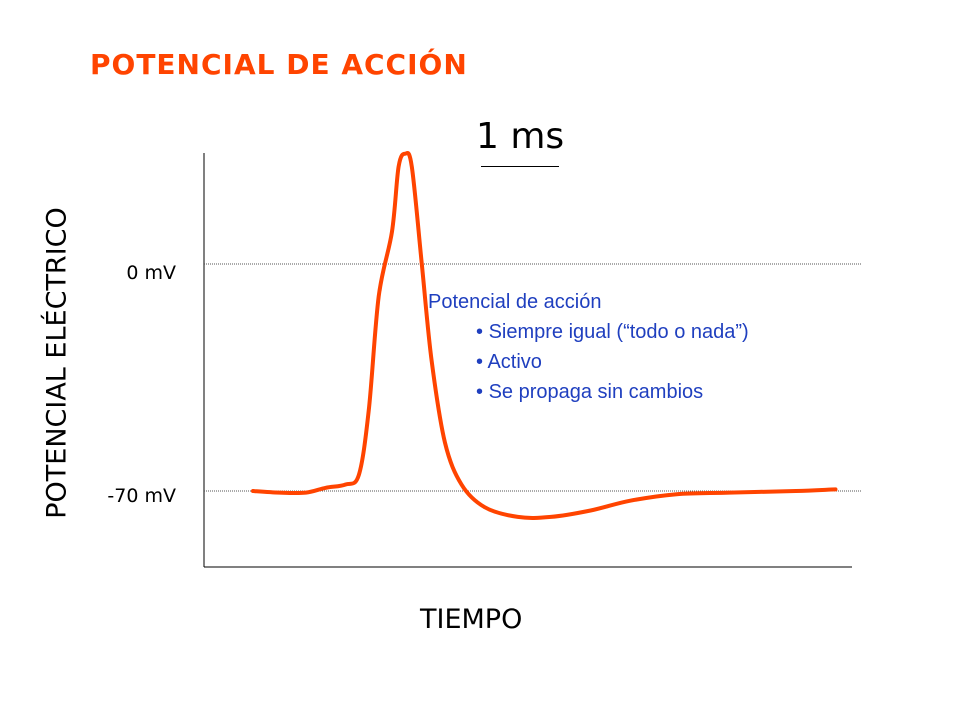  What do you see at coordinates (141, 496) in the screenshot?
I see `tick-label-minus70mv: -70 mV` at bounding box center [141, 496].